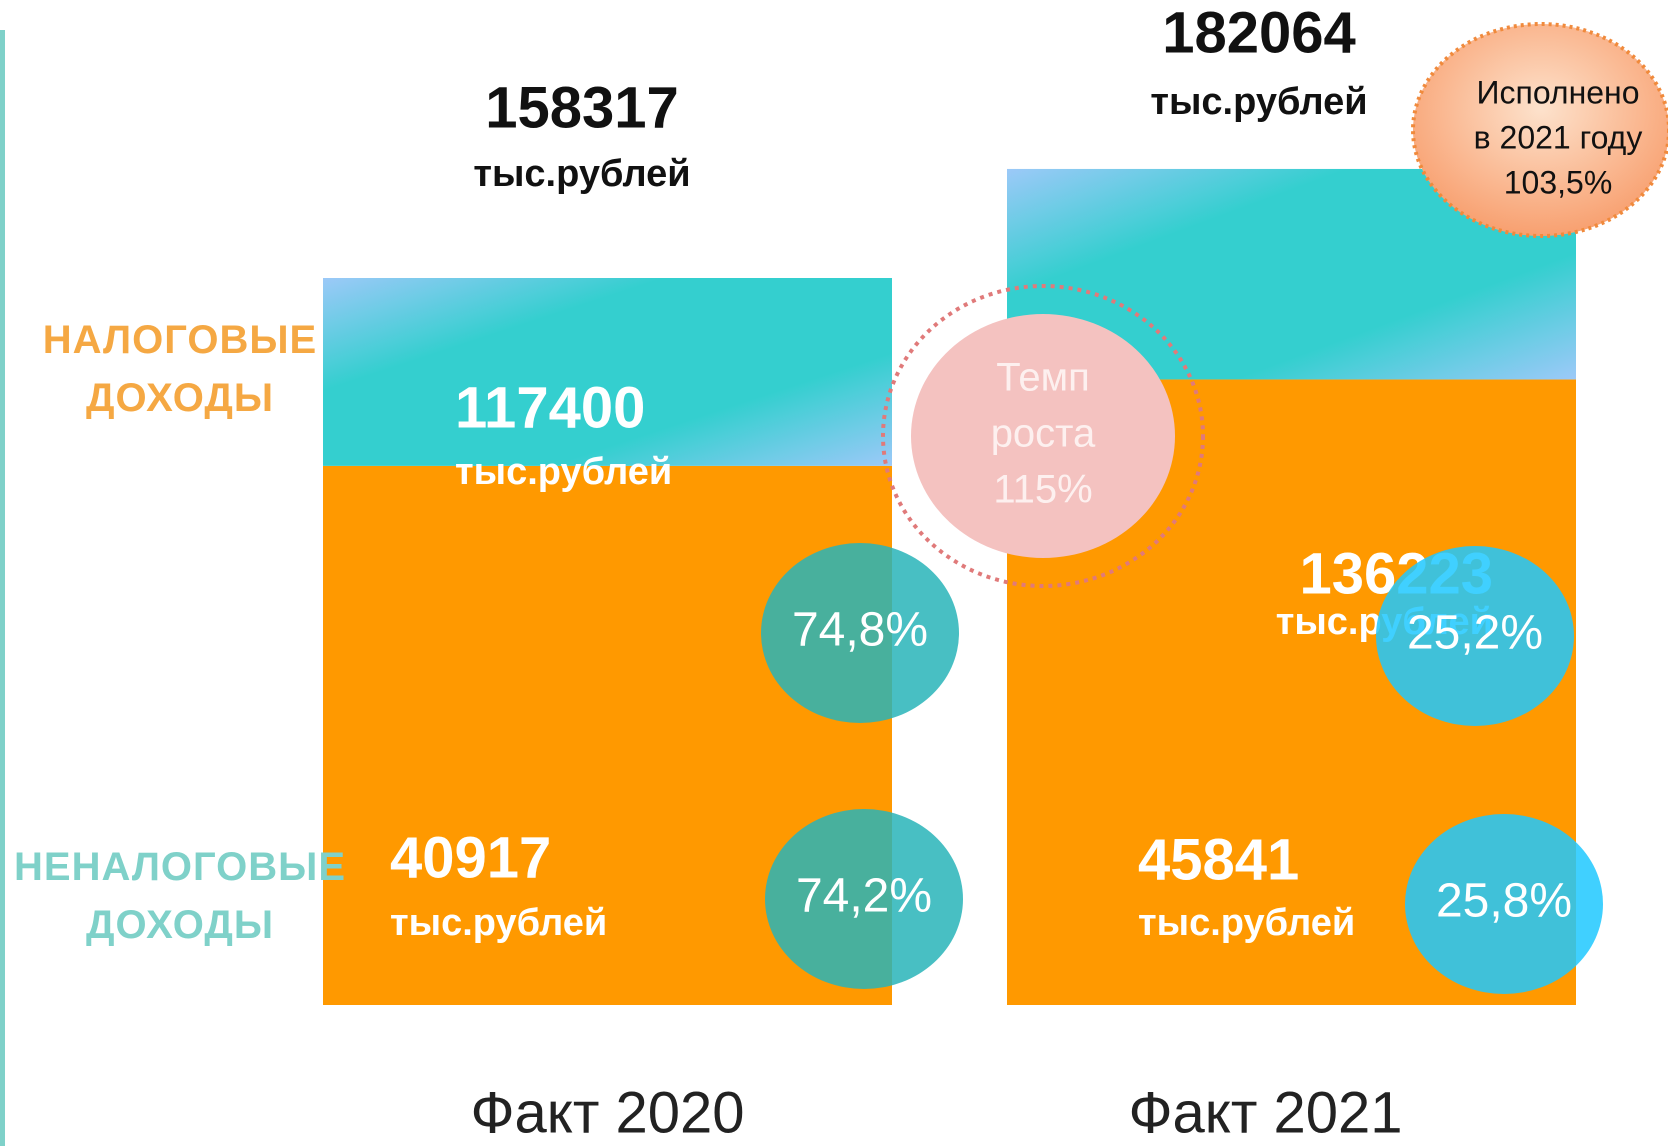 This screenshot has width=1668, height=1146. I want to click on share-label: 74,2%, so click(864, 896).